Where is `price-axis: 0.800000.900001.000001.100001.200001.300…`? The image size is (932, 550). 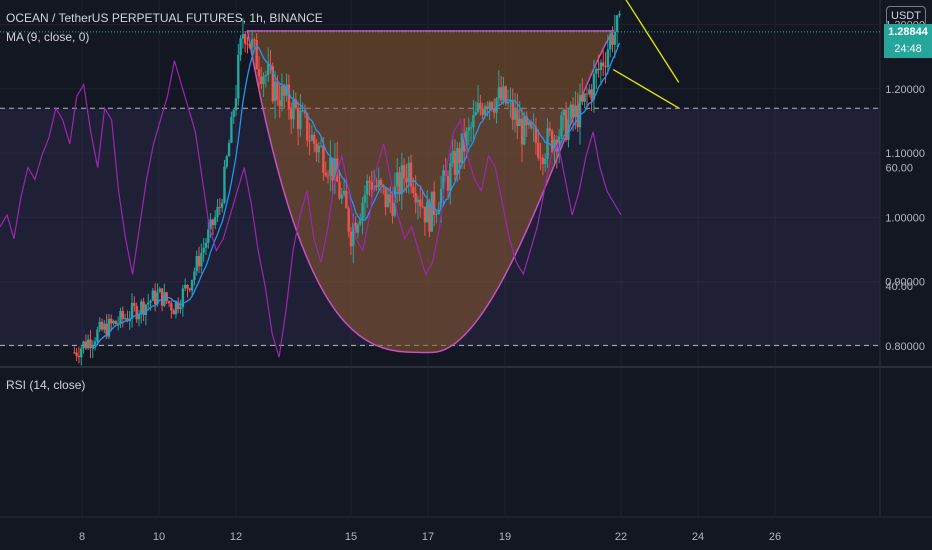
price-axis: 0.800000.900001.000001.100001.200001.300… is located at coordinates (902, 258).